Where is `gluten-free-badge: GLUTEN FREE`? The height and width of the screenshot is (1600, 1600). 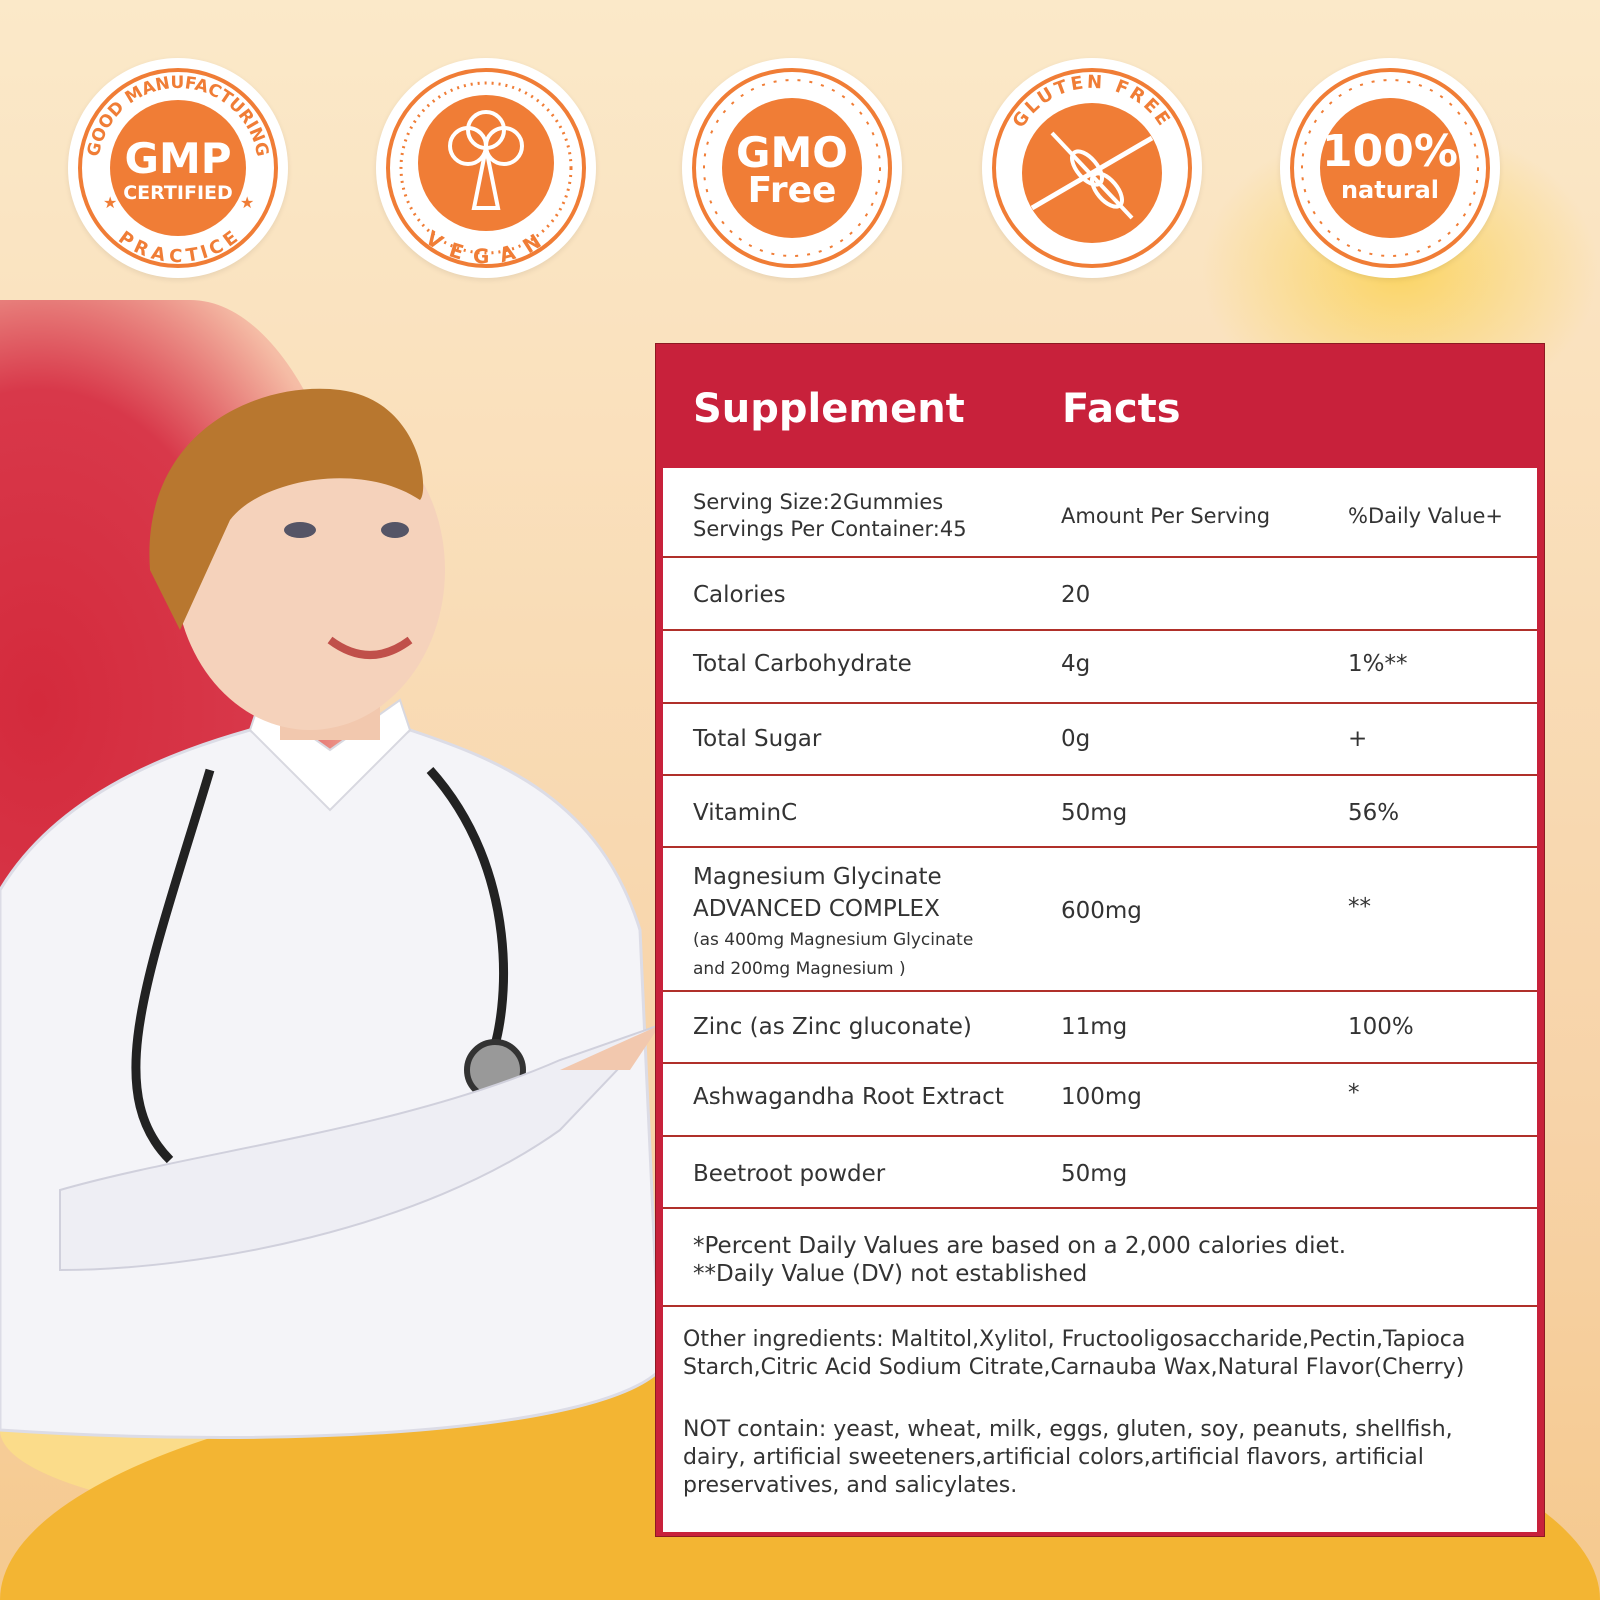 gluten-free-badge: GLUTEN FREE is located at coordinates (1092, 168).